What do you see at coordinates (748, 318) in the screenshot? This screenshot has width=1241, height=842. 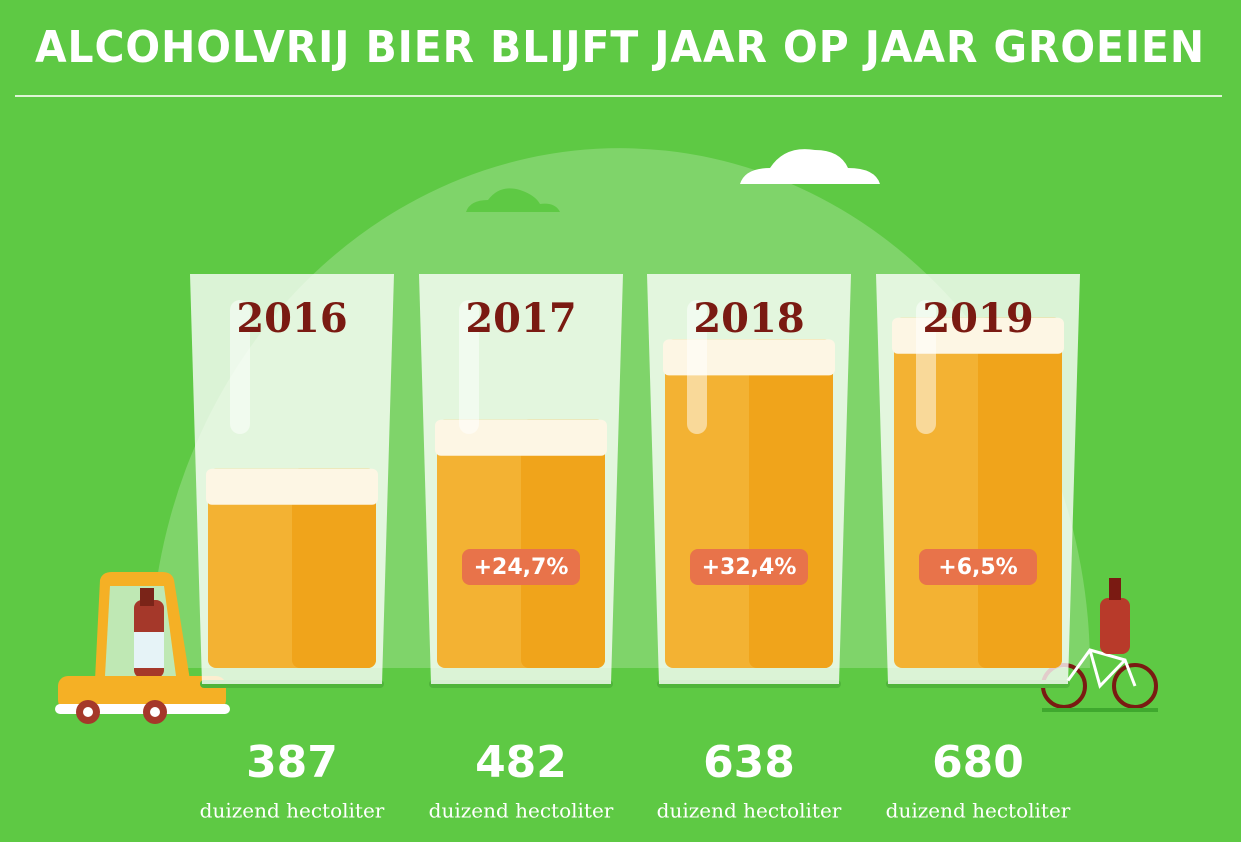 I see `year-label: 2018` at bounding box center [748, 318].